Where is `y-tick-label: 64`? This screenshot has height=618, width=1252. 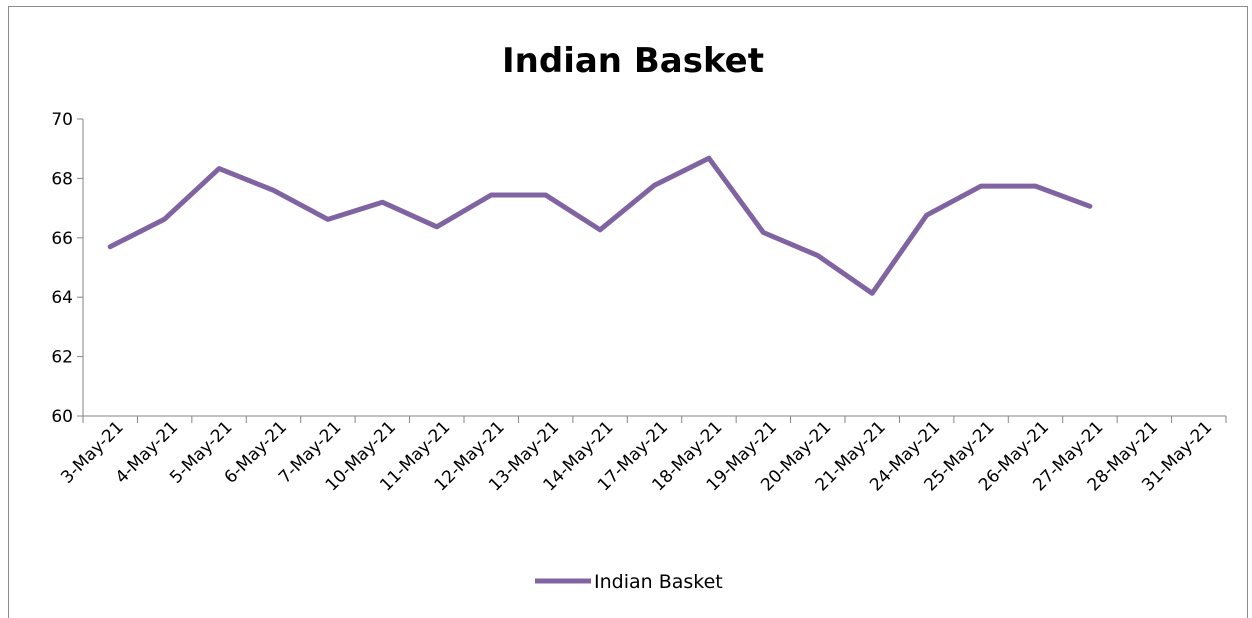 y-tick-label: 64 is located at coordinates (62, 298).